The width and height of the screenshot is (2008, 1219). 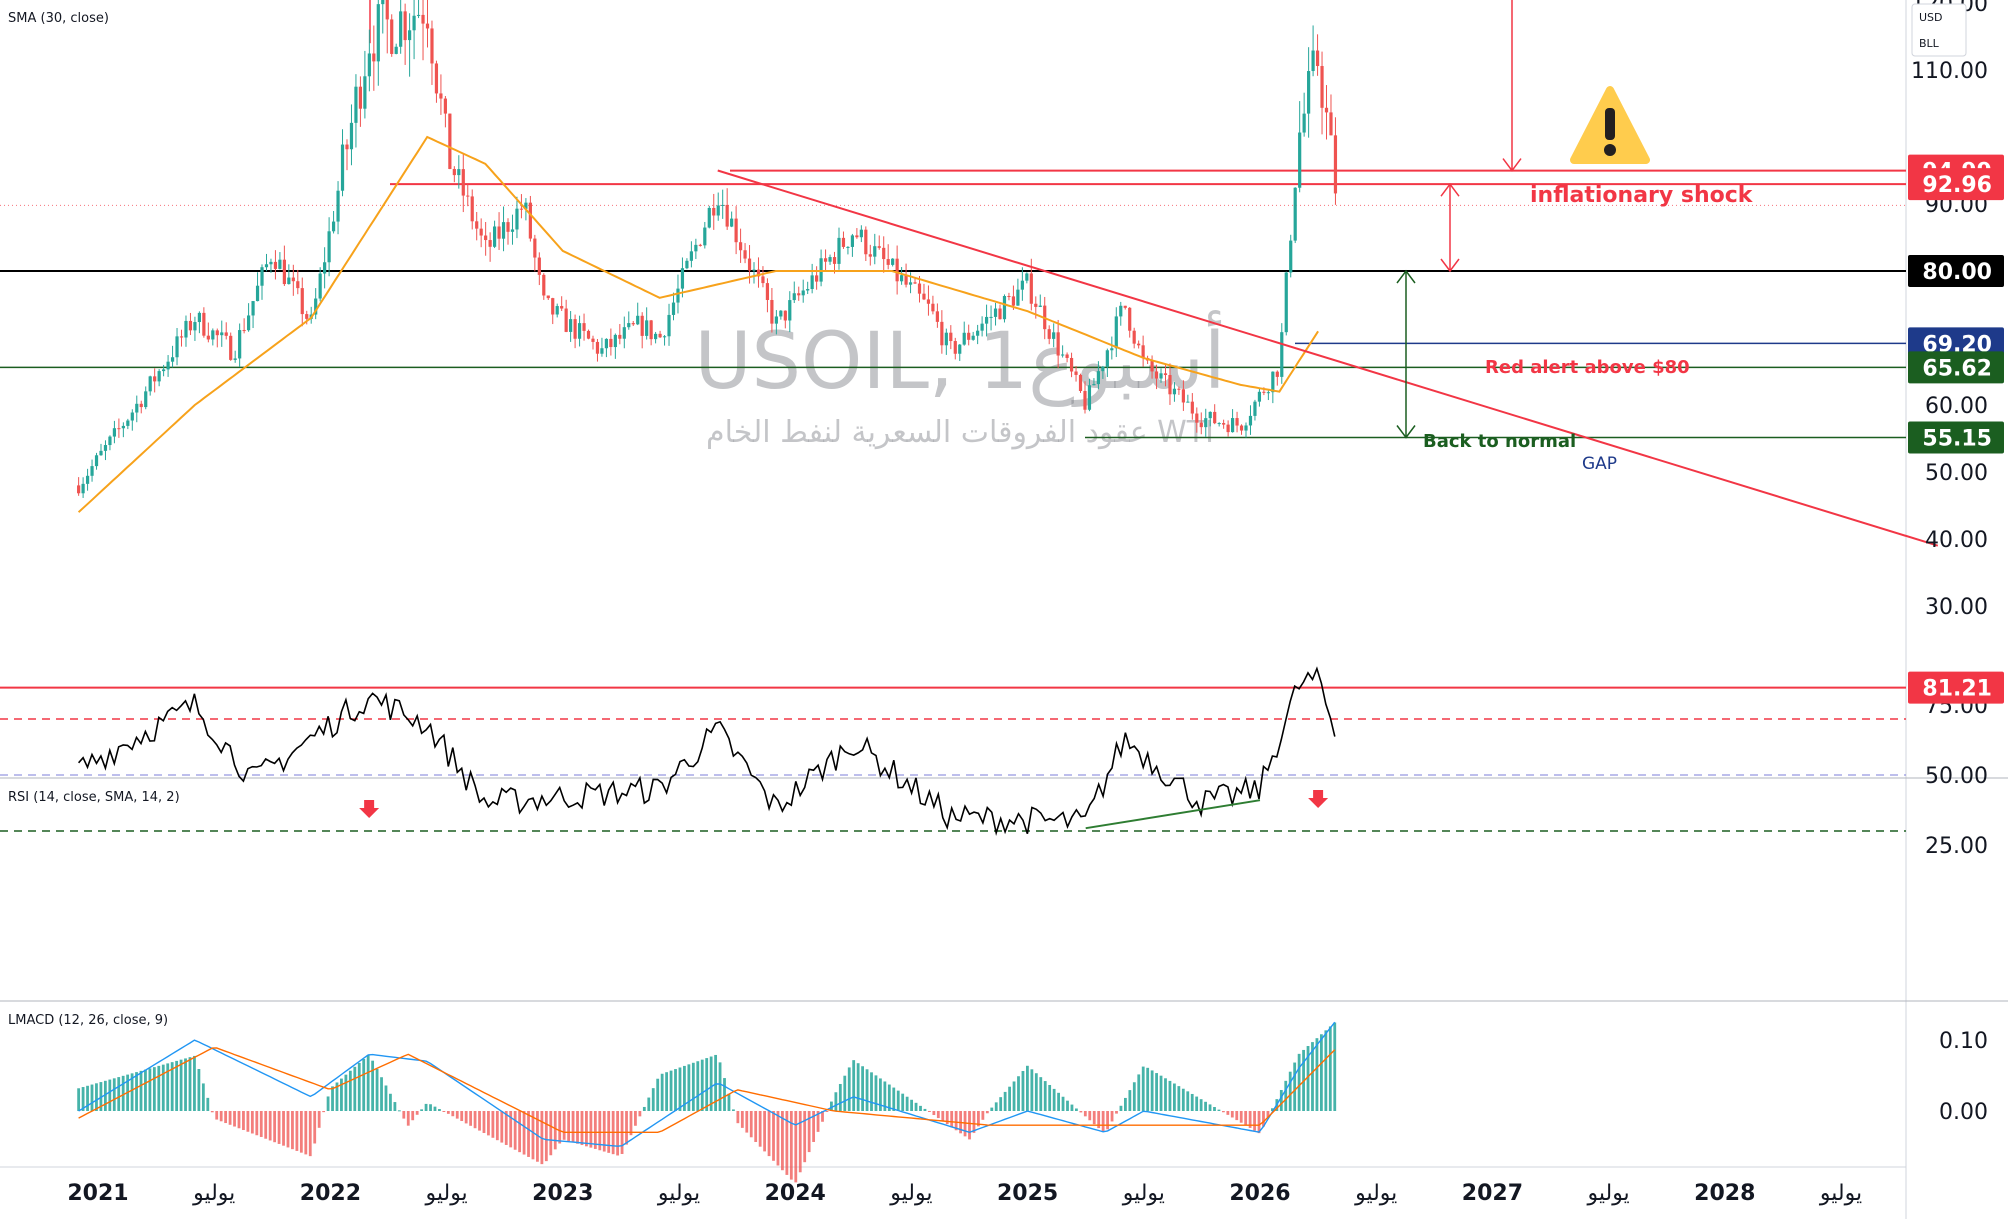 I want to click on currency-unit-box, so click(x=1939, y=30).